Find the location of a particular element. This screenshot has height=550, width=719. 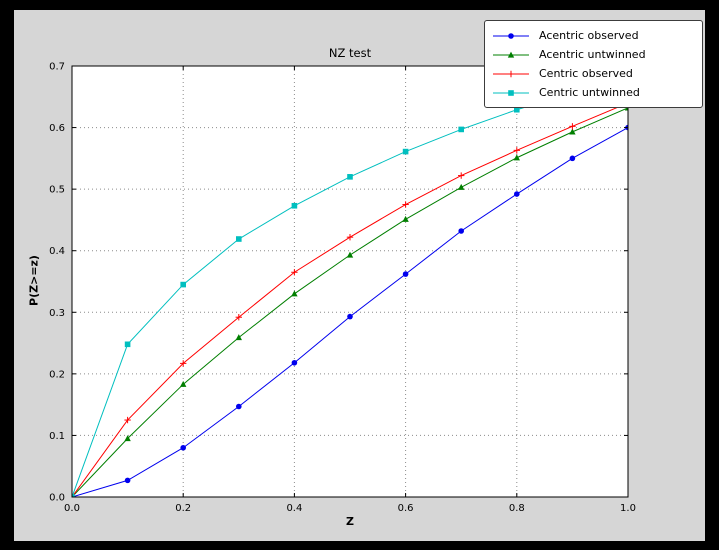

legend-entry: Centric observed is located at coordinates (593, 73).